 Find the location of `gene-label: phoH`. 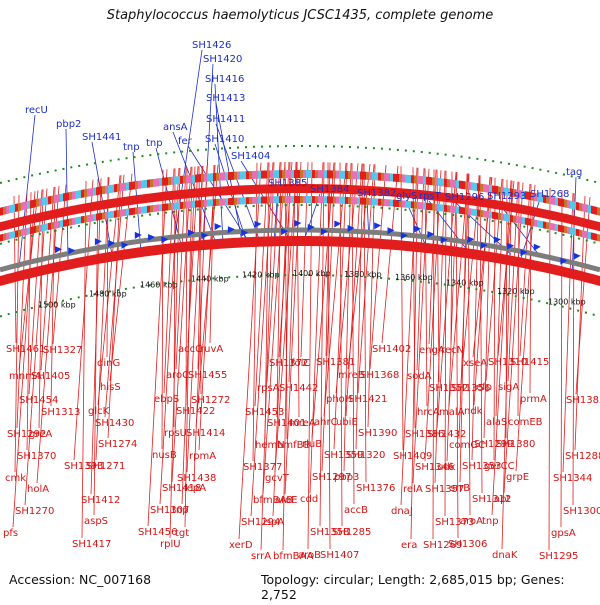

gene-label: phoH is located at coordinates (339, 399).